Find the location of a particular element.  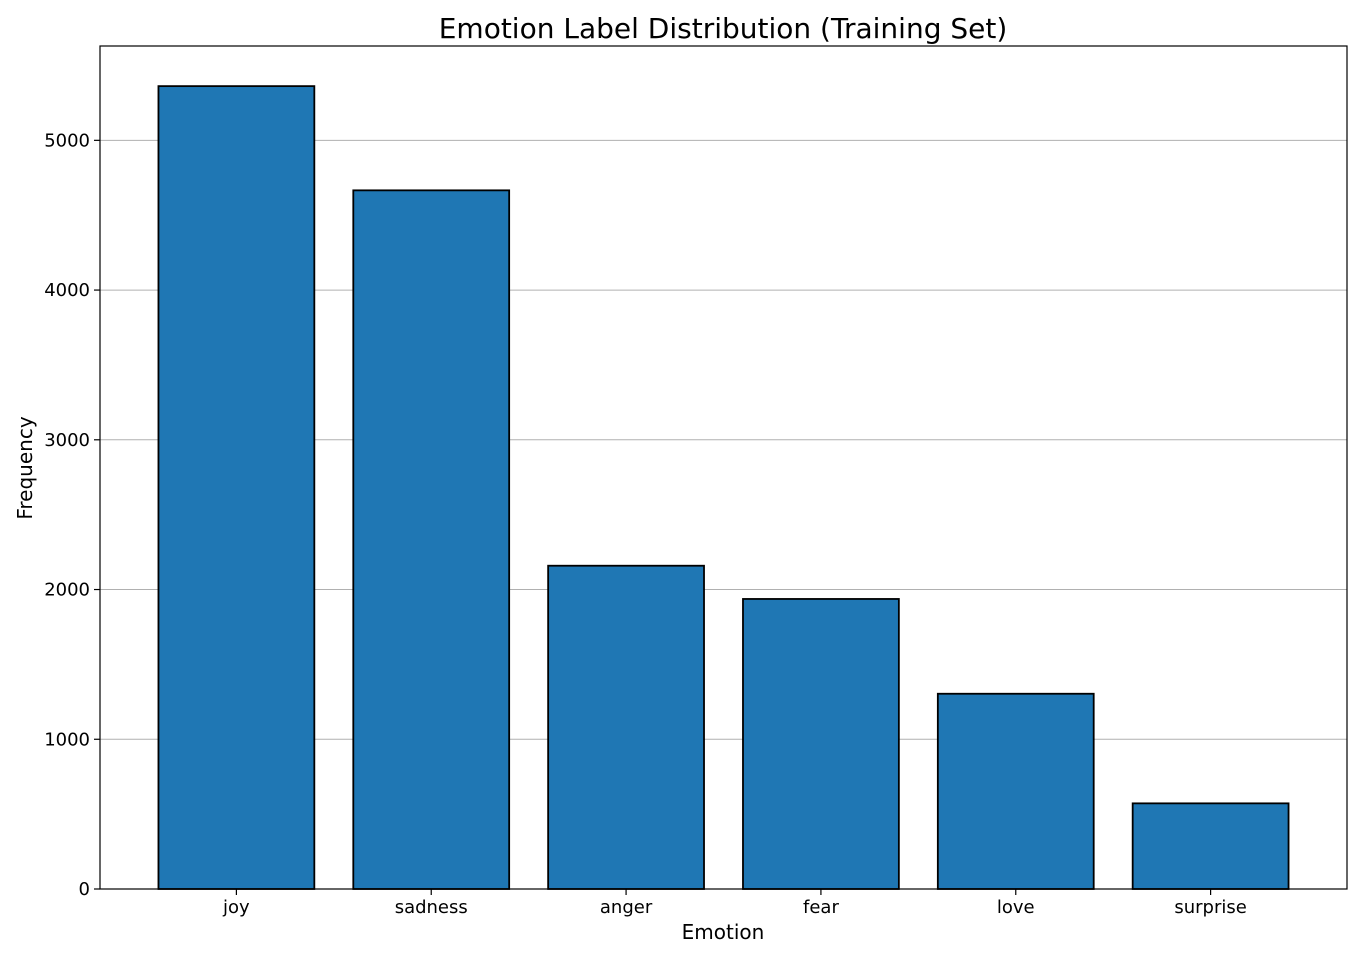

bar-anger is located at coordinates (626, 727).